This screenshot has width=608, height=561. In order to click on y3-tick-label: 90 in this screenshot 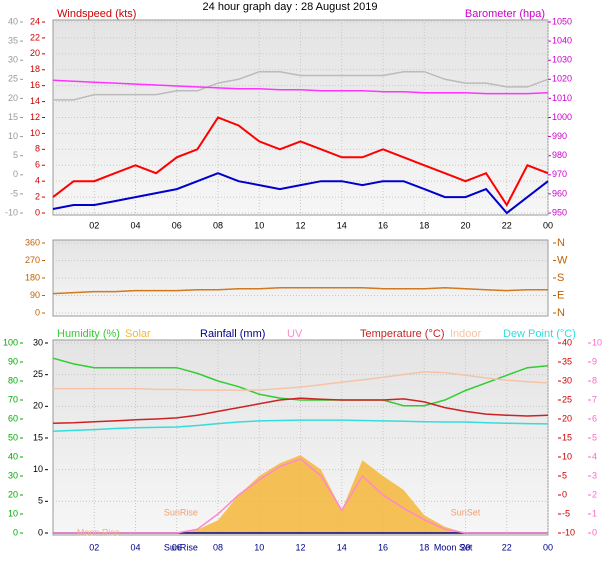, I will do `click(13, 361)`.